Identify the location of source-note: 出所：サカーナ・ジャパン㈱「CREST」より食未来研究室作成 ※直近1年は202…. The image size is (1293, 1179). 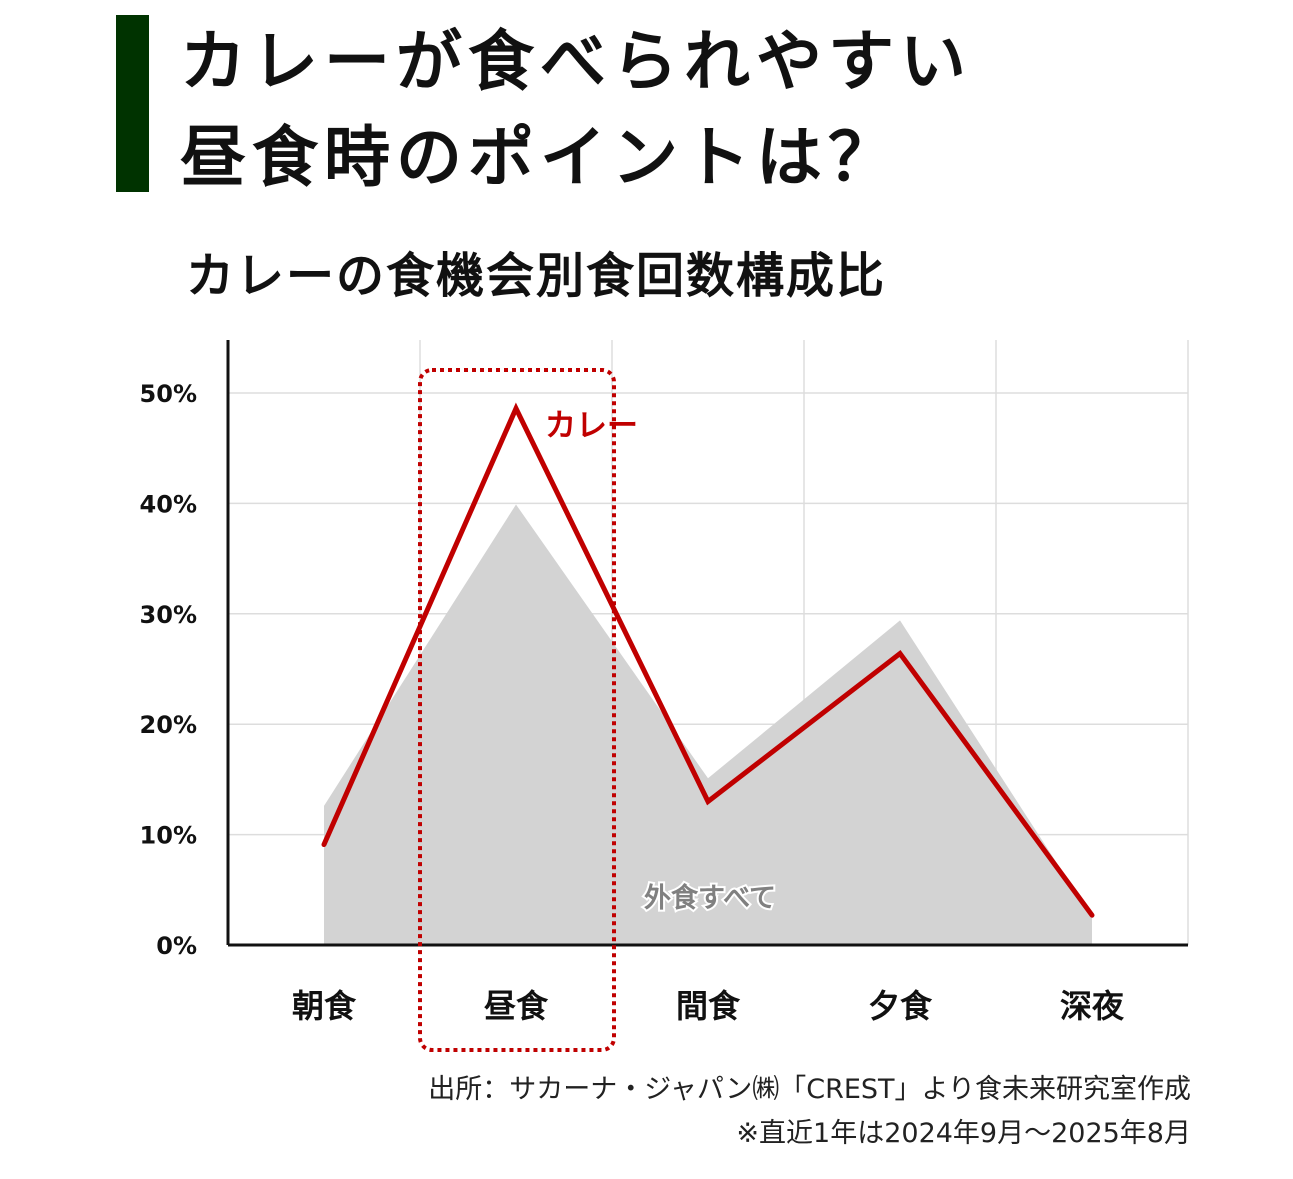
(809, 1112).